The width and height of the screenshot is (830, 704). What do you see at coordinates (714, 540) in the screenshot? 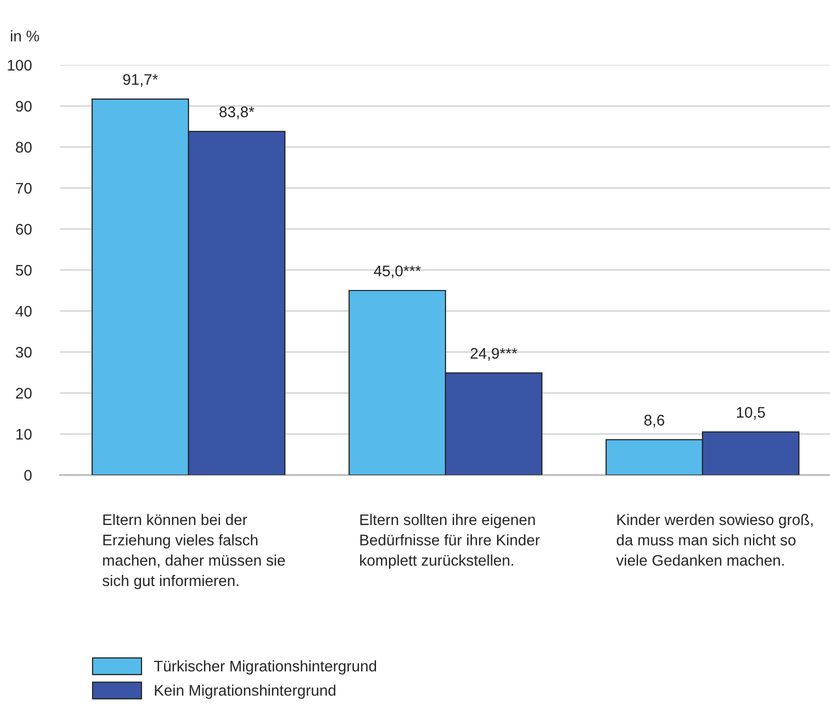
I see `x-tick-label: Kinder werden sowieso groß, da muss man sich nicht so viele Gedanken machen.` at bounding box center [714, 540].